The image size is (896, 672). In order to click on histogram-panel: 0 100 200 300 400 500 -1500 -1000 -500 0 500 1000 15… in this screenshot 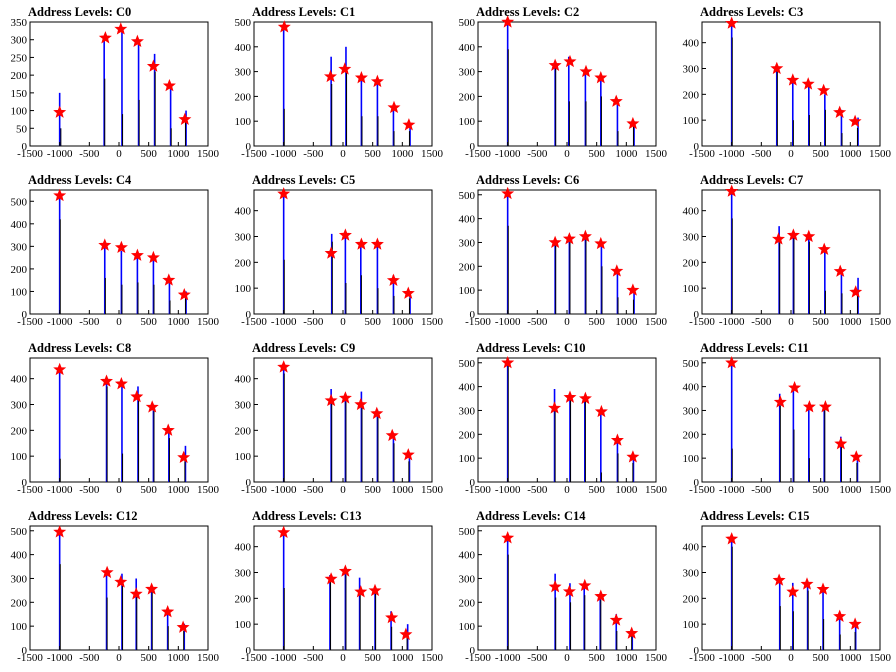, I will do `click(560, 252)`.